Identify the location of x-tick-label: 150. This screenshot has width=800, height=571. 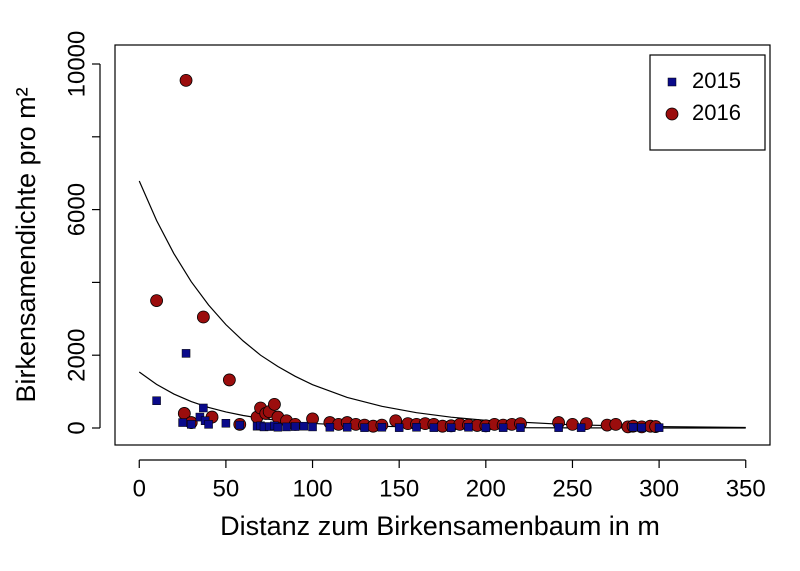
(399, 488).